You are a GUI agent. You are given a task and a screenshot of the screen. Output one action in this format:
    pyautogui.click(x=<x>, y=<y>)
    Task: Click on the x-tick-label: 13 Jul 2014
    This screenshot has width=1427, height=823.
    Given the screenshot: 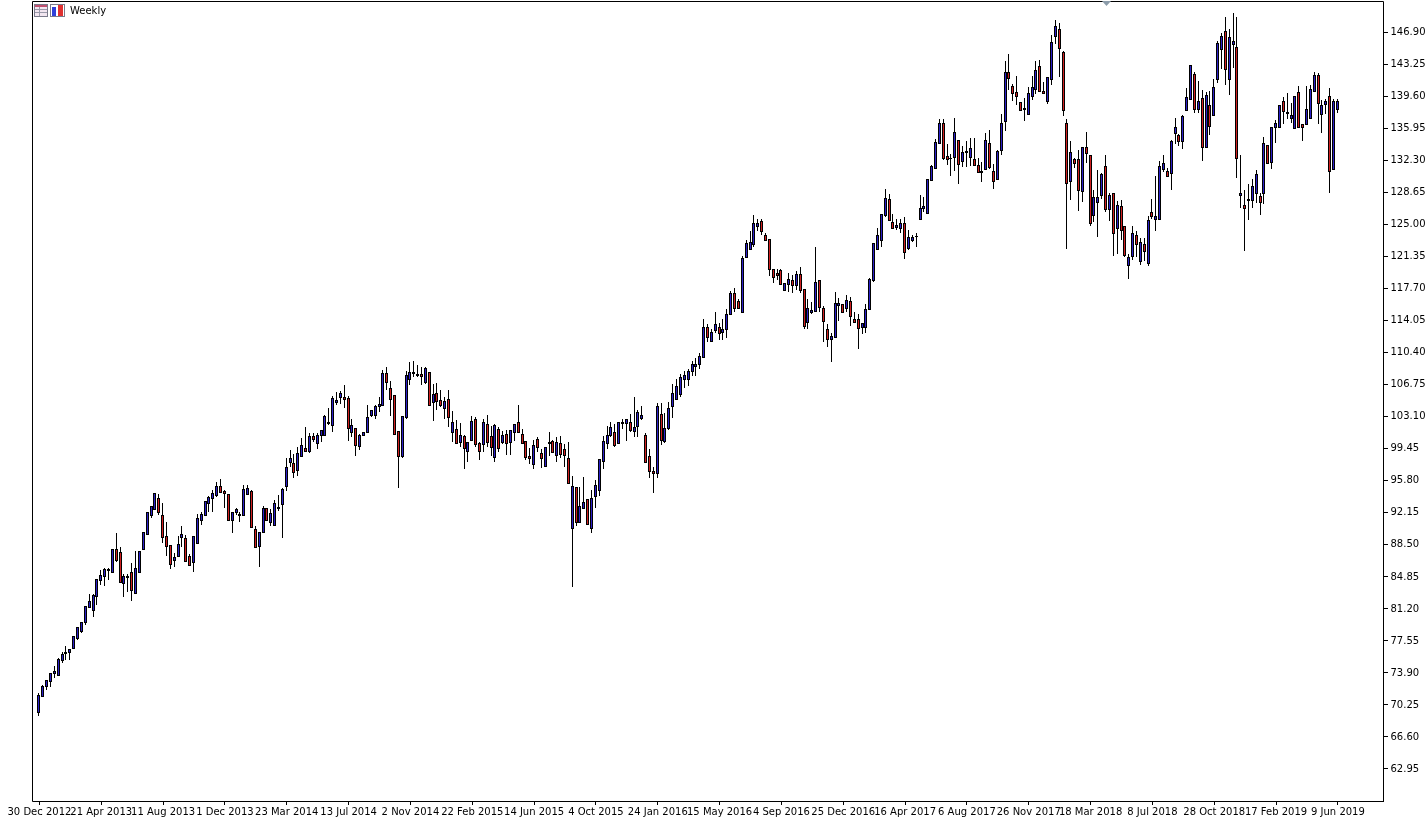 What is the action you would take?
    pyautogui.click(x=348, y=811)
    